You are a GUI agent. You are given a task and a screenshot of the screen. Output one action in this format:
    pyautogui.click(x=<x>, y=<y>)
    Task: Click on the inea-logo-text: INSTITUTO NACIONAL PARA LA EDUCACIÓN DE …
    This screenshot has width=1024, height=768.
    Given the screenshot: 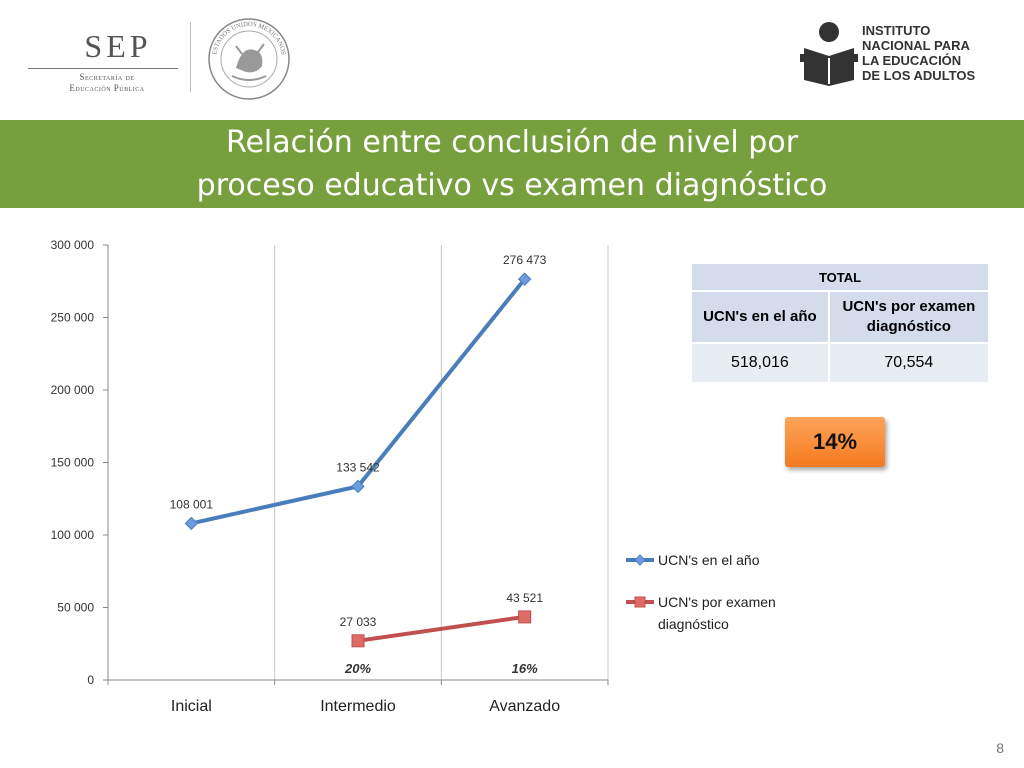 What is the action you would take?
    pyautogui.click(x=932, y=53)
    